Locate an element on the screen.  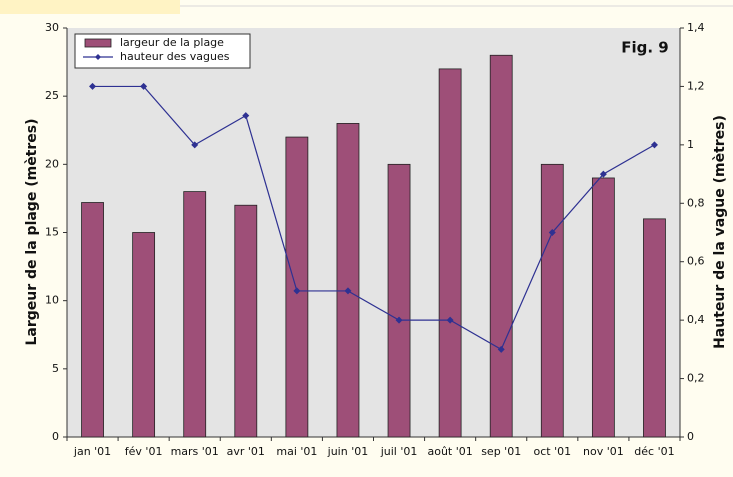
x-tick-label: août '01 is located at coordinates (449, 451).